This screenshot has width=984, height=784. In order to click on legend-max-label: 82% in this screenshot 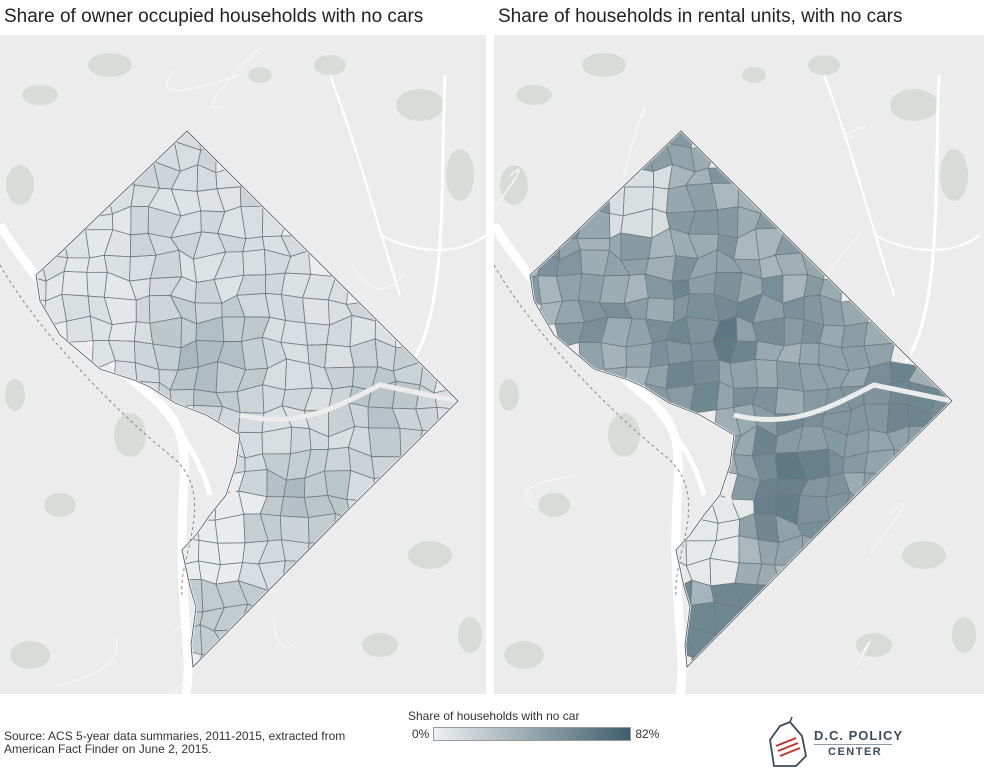, I will do `click(647, 734)`.